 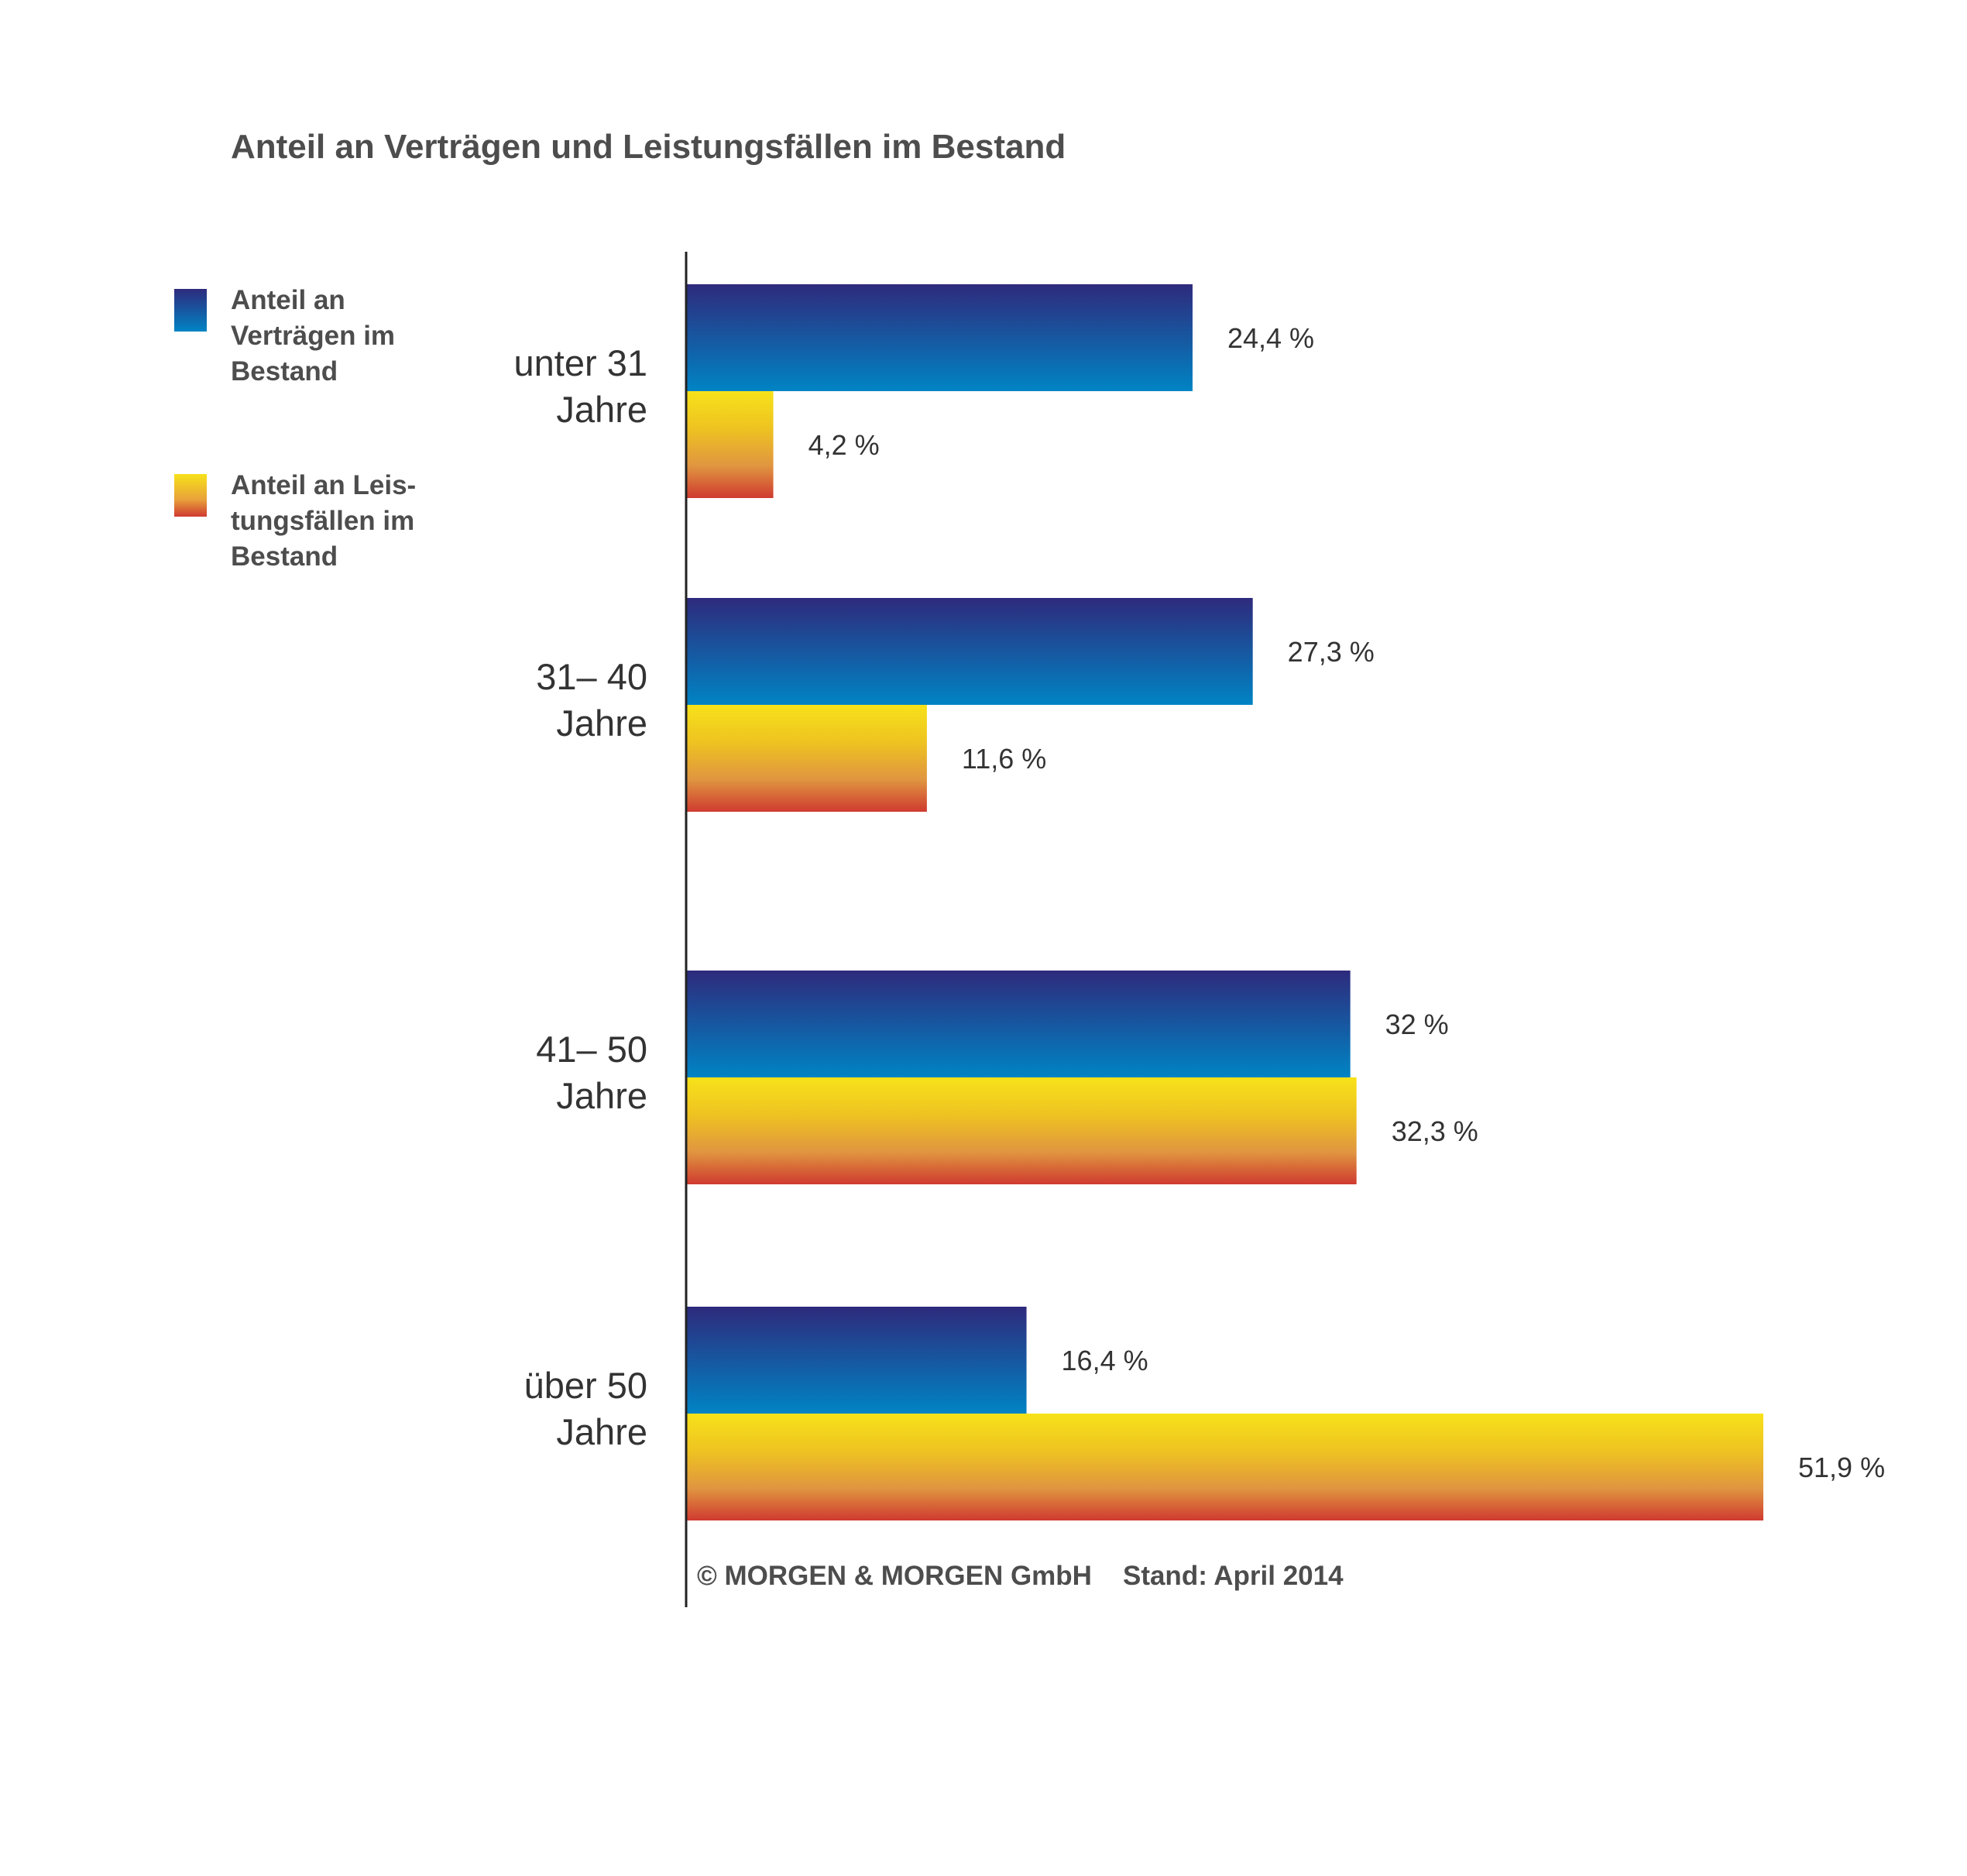 I want to click on legend-line: Verträgen im, so click(x=313, y=336).